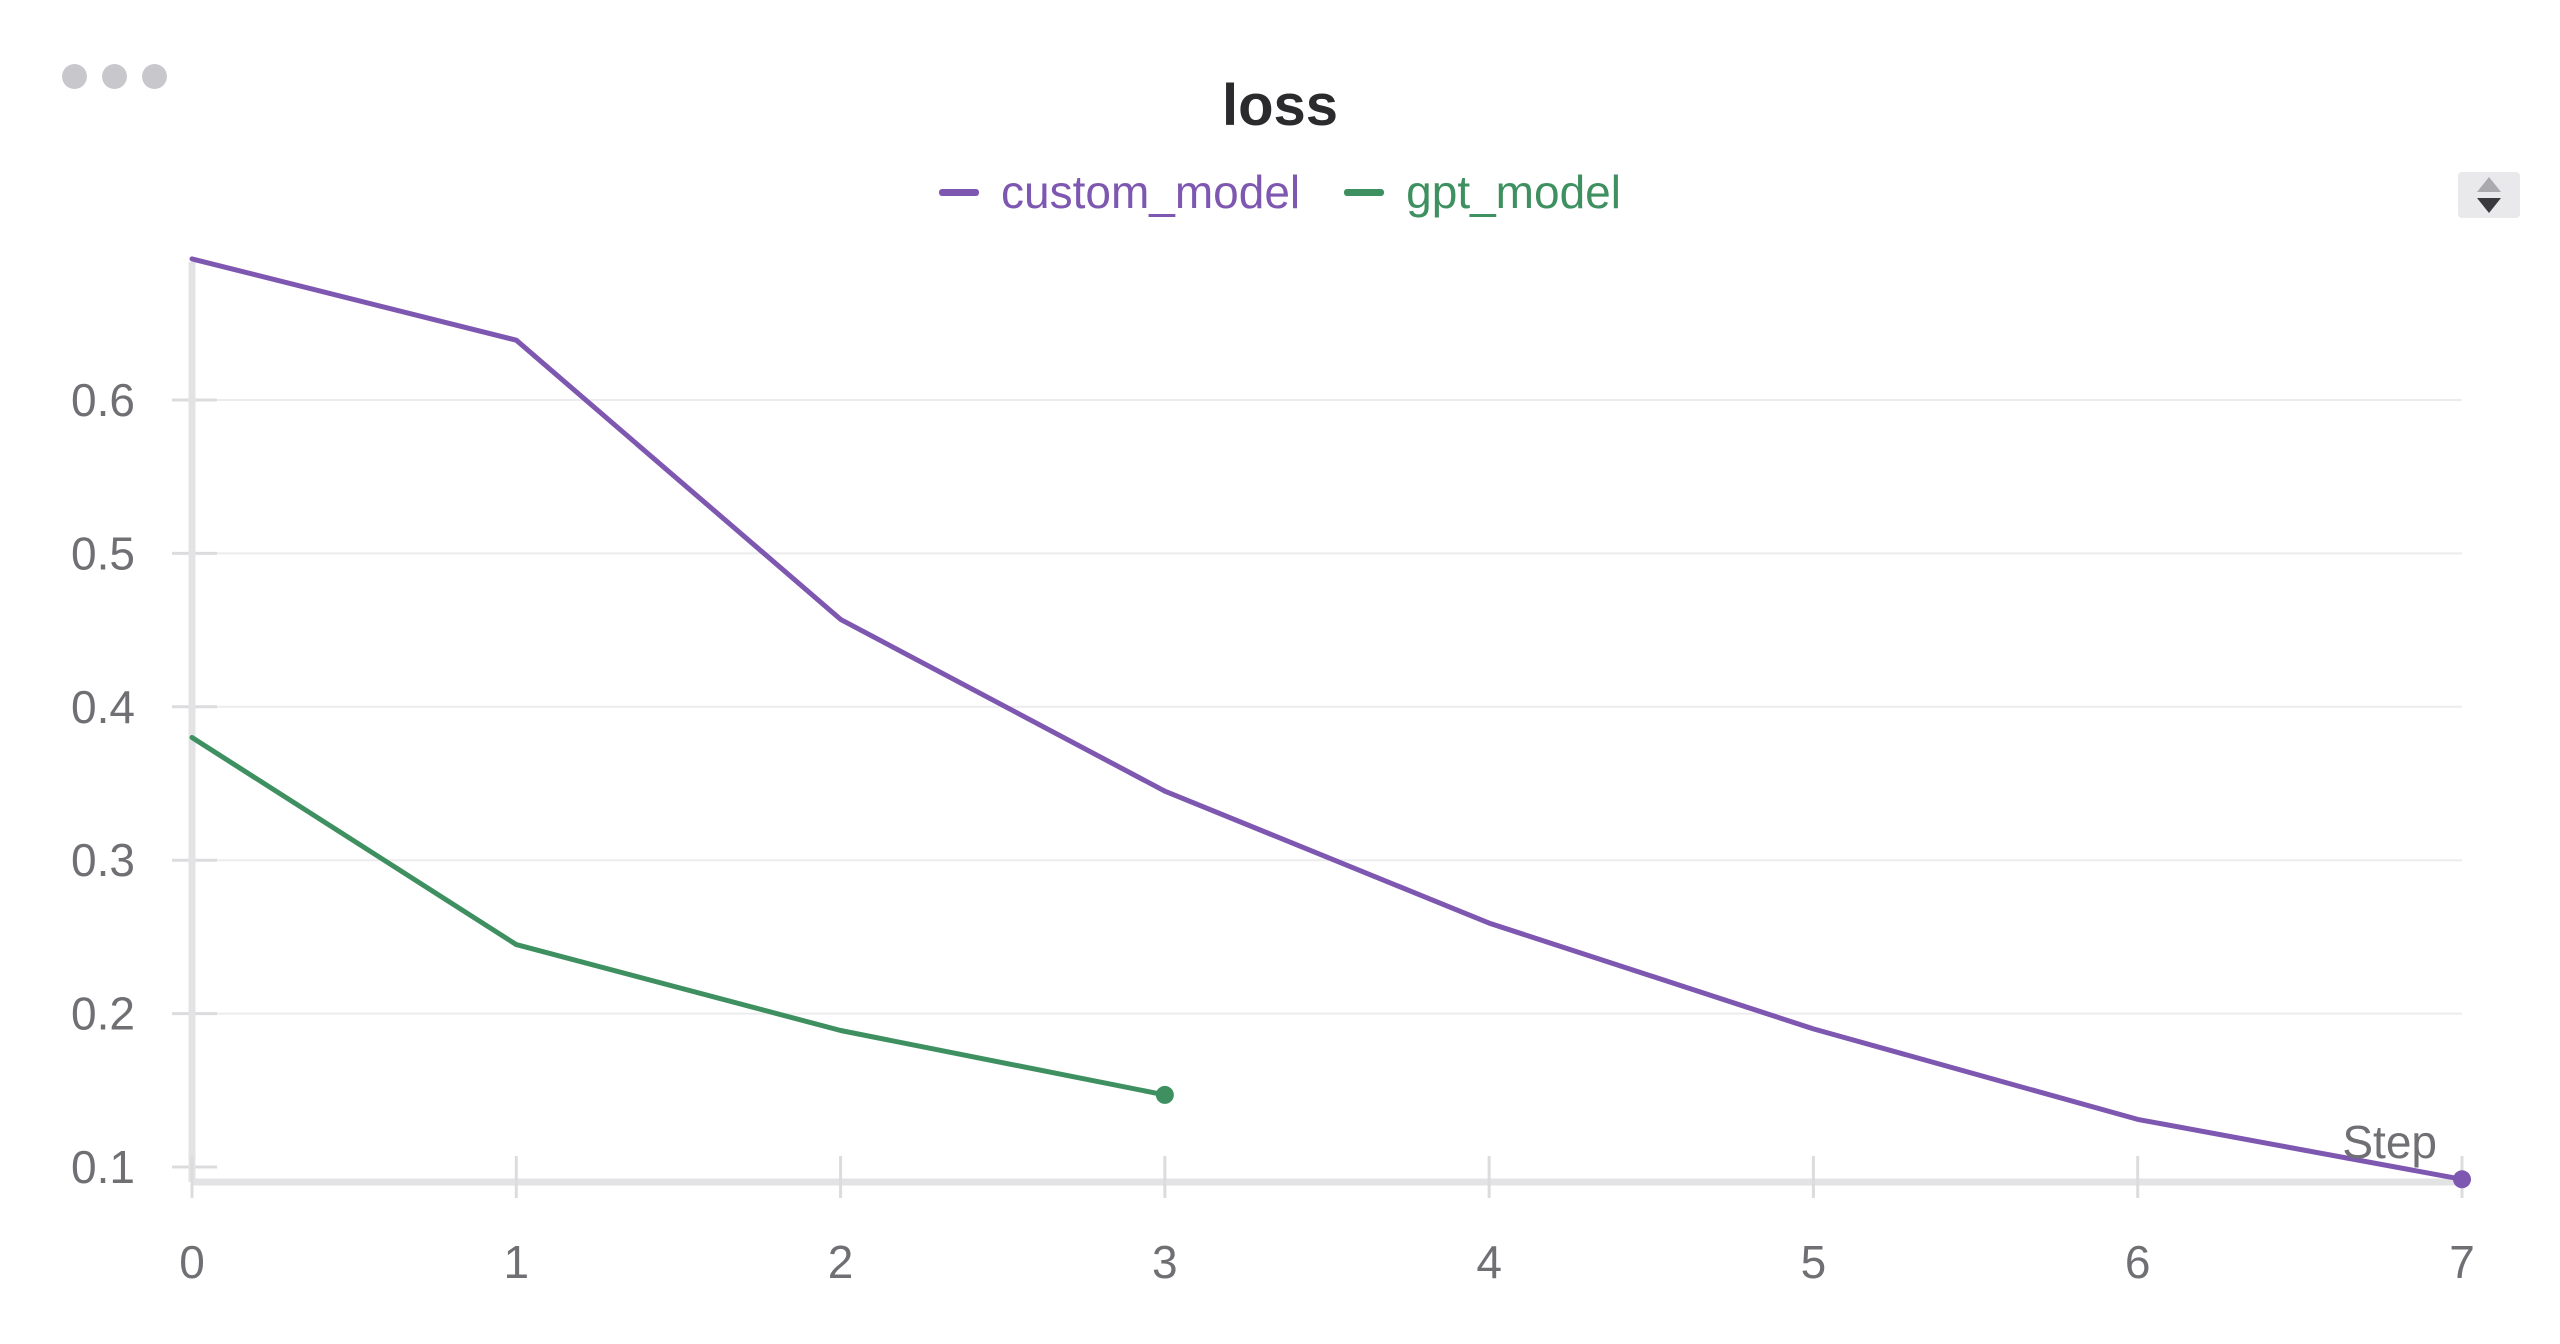  I want to click on y-tick-label: 0.5, so click(103, 553).